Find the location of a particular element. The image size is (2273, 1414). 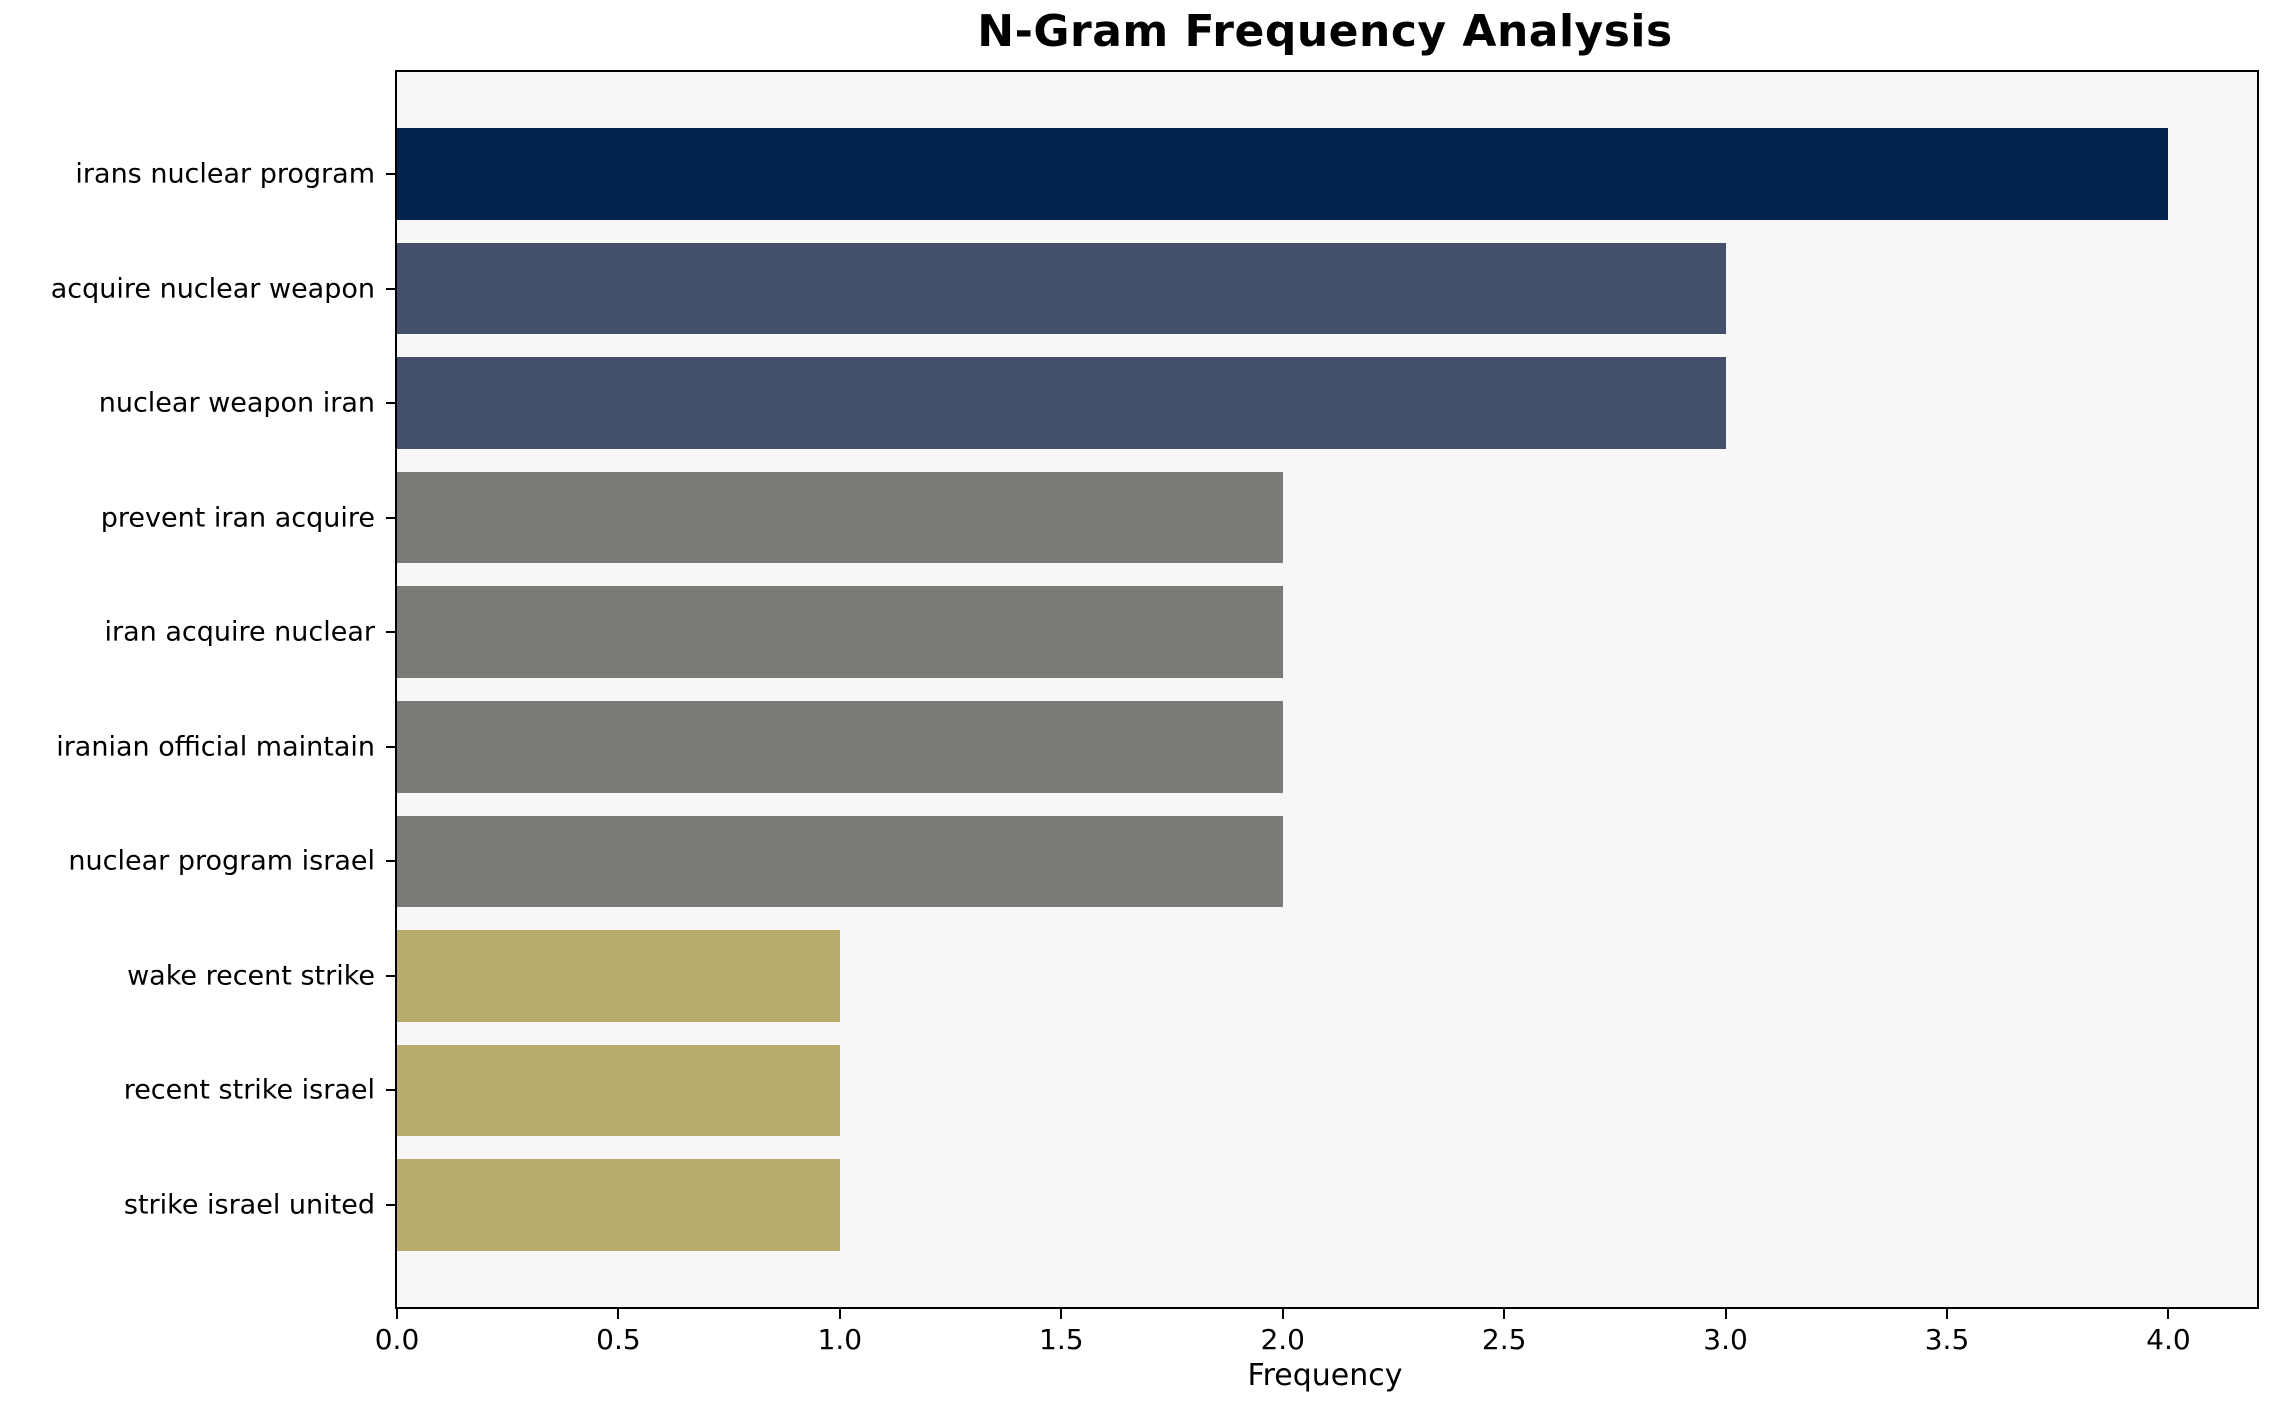

x-tick-label: 0.0 is located at coordinates (397, 1339).